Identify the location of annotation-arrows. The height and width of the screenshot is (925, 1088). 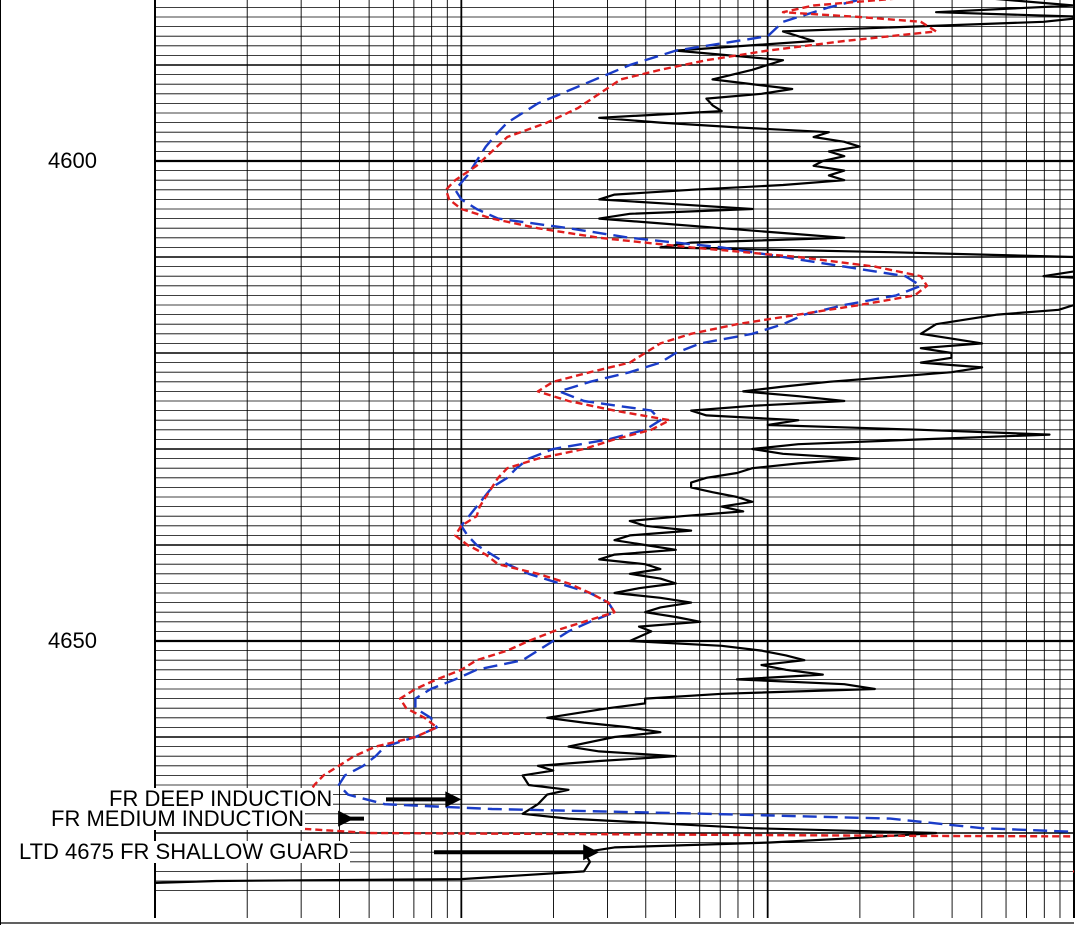
(469, 826).